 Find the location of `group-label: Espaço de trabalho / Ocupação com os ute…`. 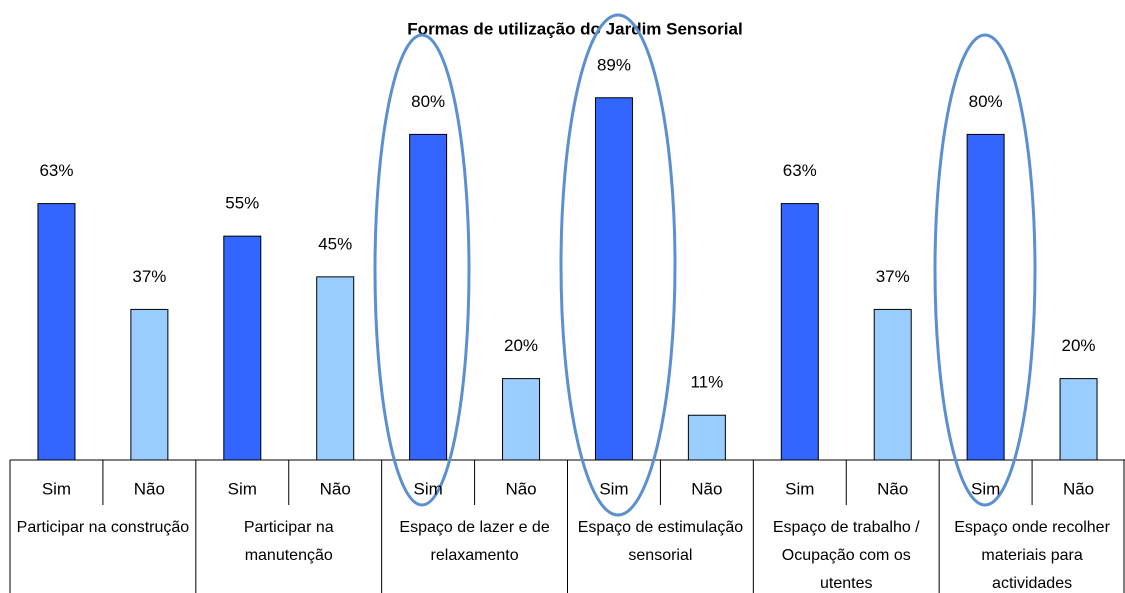

group-label: Espaço de trabalho / Ocupação com os ute… is located at coordinates (846, 555).